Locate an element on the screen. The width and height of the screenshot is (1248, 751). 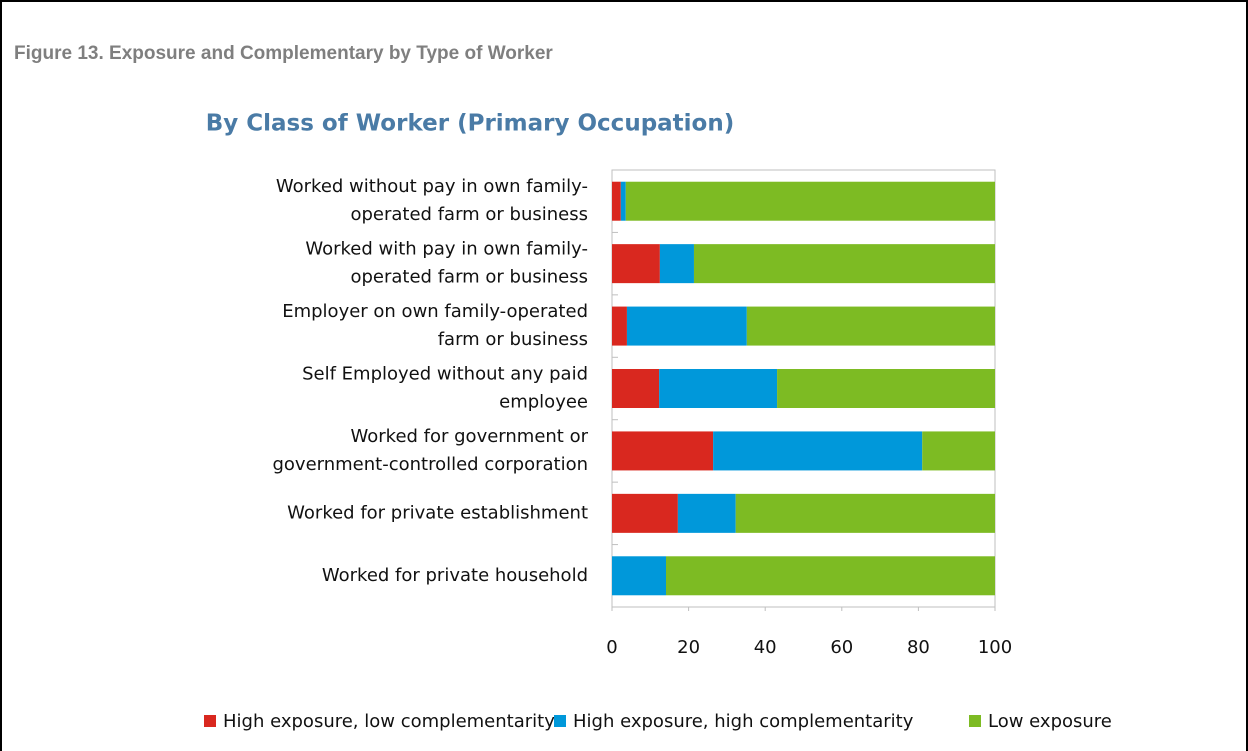
x-tick-label: 40 is located at coordinates (765, 647).